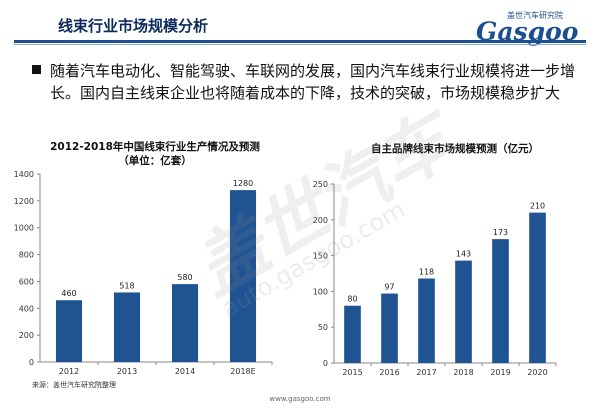 The width and height of the screenshot is (600, 408). Describe the element at coordinates (127, 327) in the screenshot. I see `bar-2013` at that location.